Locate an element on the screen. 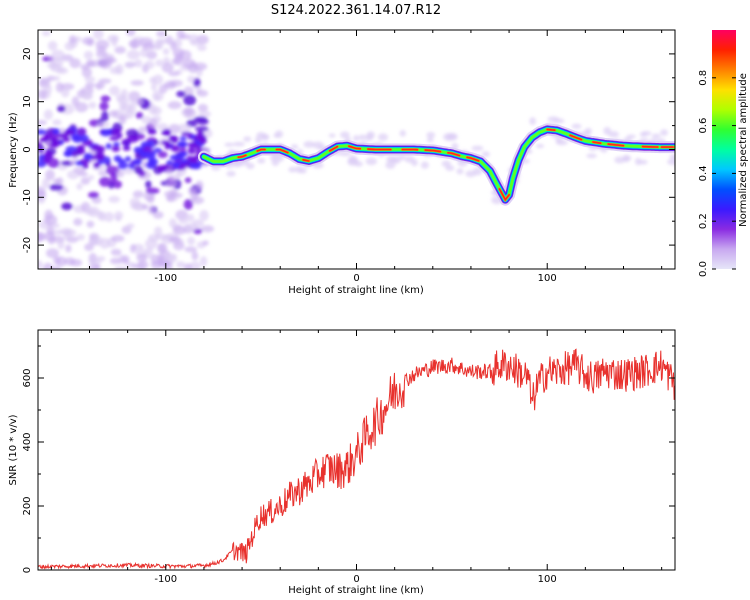  y-tick-label: -10 is located at coordinates (27, 197).